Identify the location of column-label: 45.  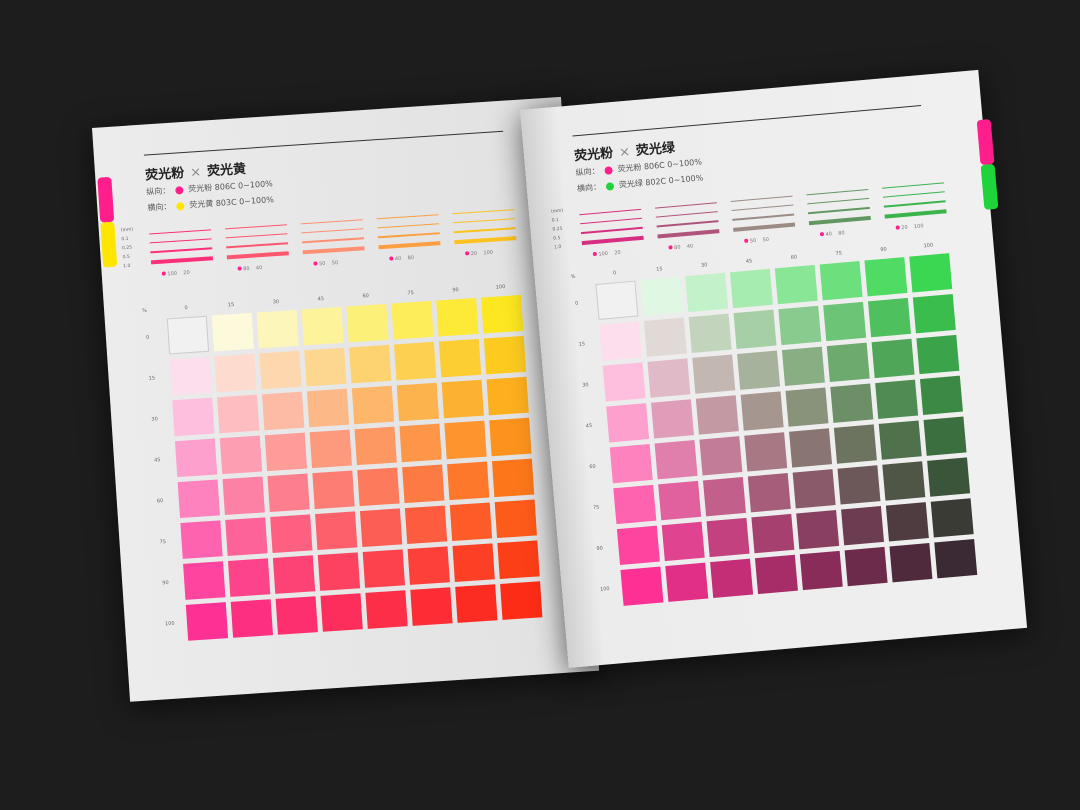
(321, 299).